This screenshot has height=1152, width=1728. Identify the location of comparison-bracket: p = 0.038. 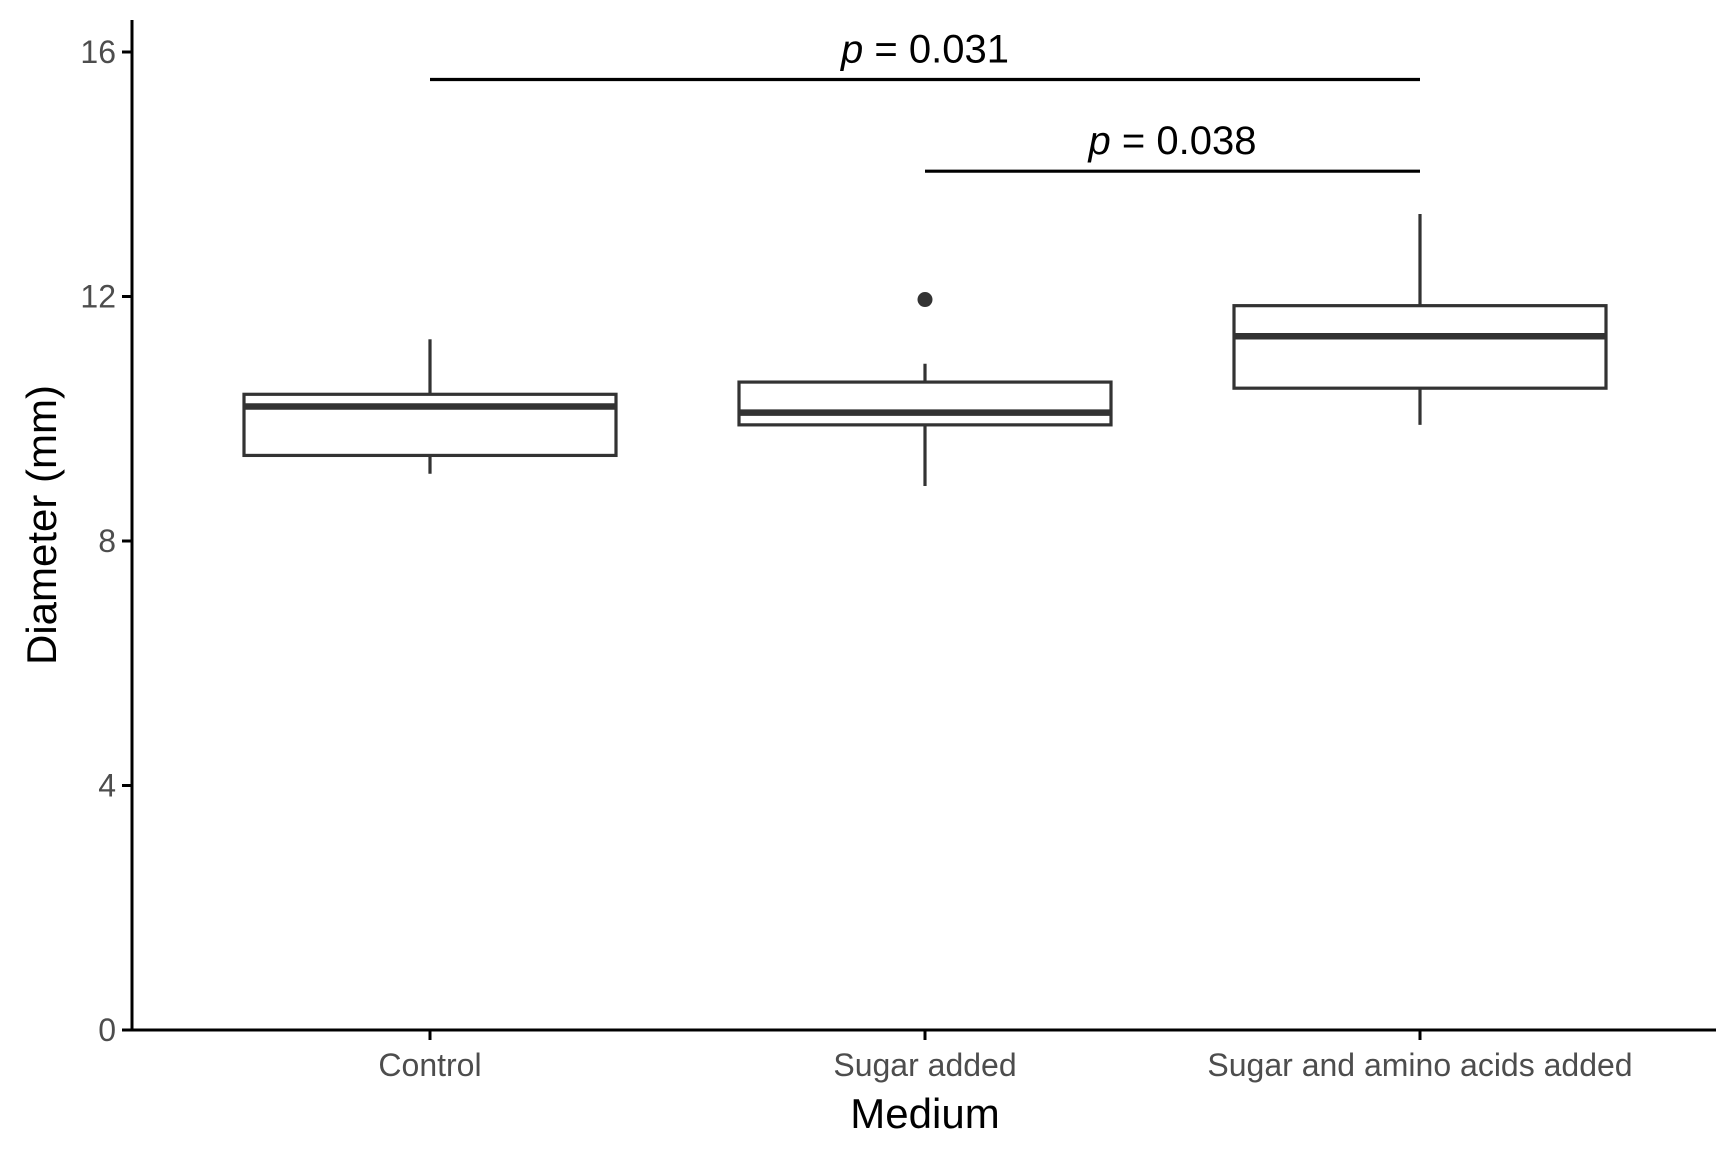
(1172, 146).